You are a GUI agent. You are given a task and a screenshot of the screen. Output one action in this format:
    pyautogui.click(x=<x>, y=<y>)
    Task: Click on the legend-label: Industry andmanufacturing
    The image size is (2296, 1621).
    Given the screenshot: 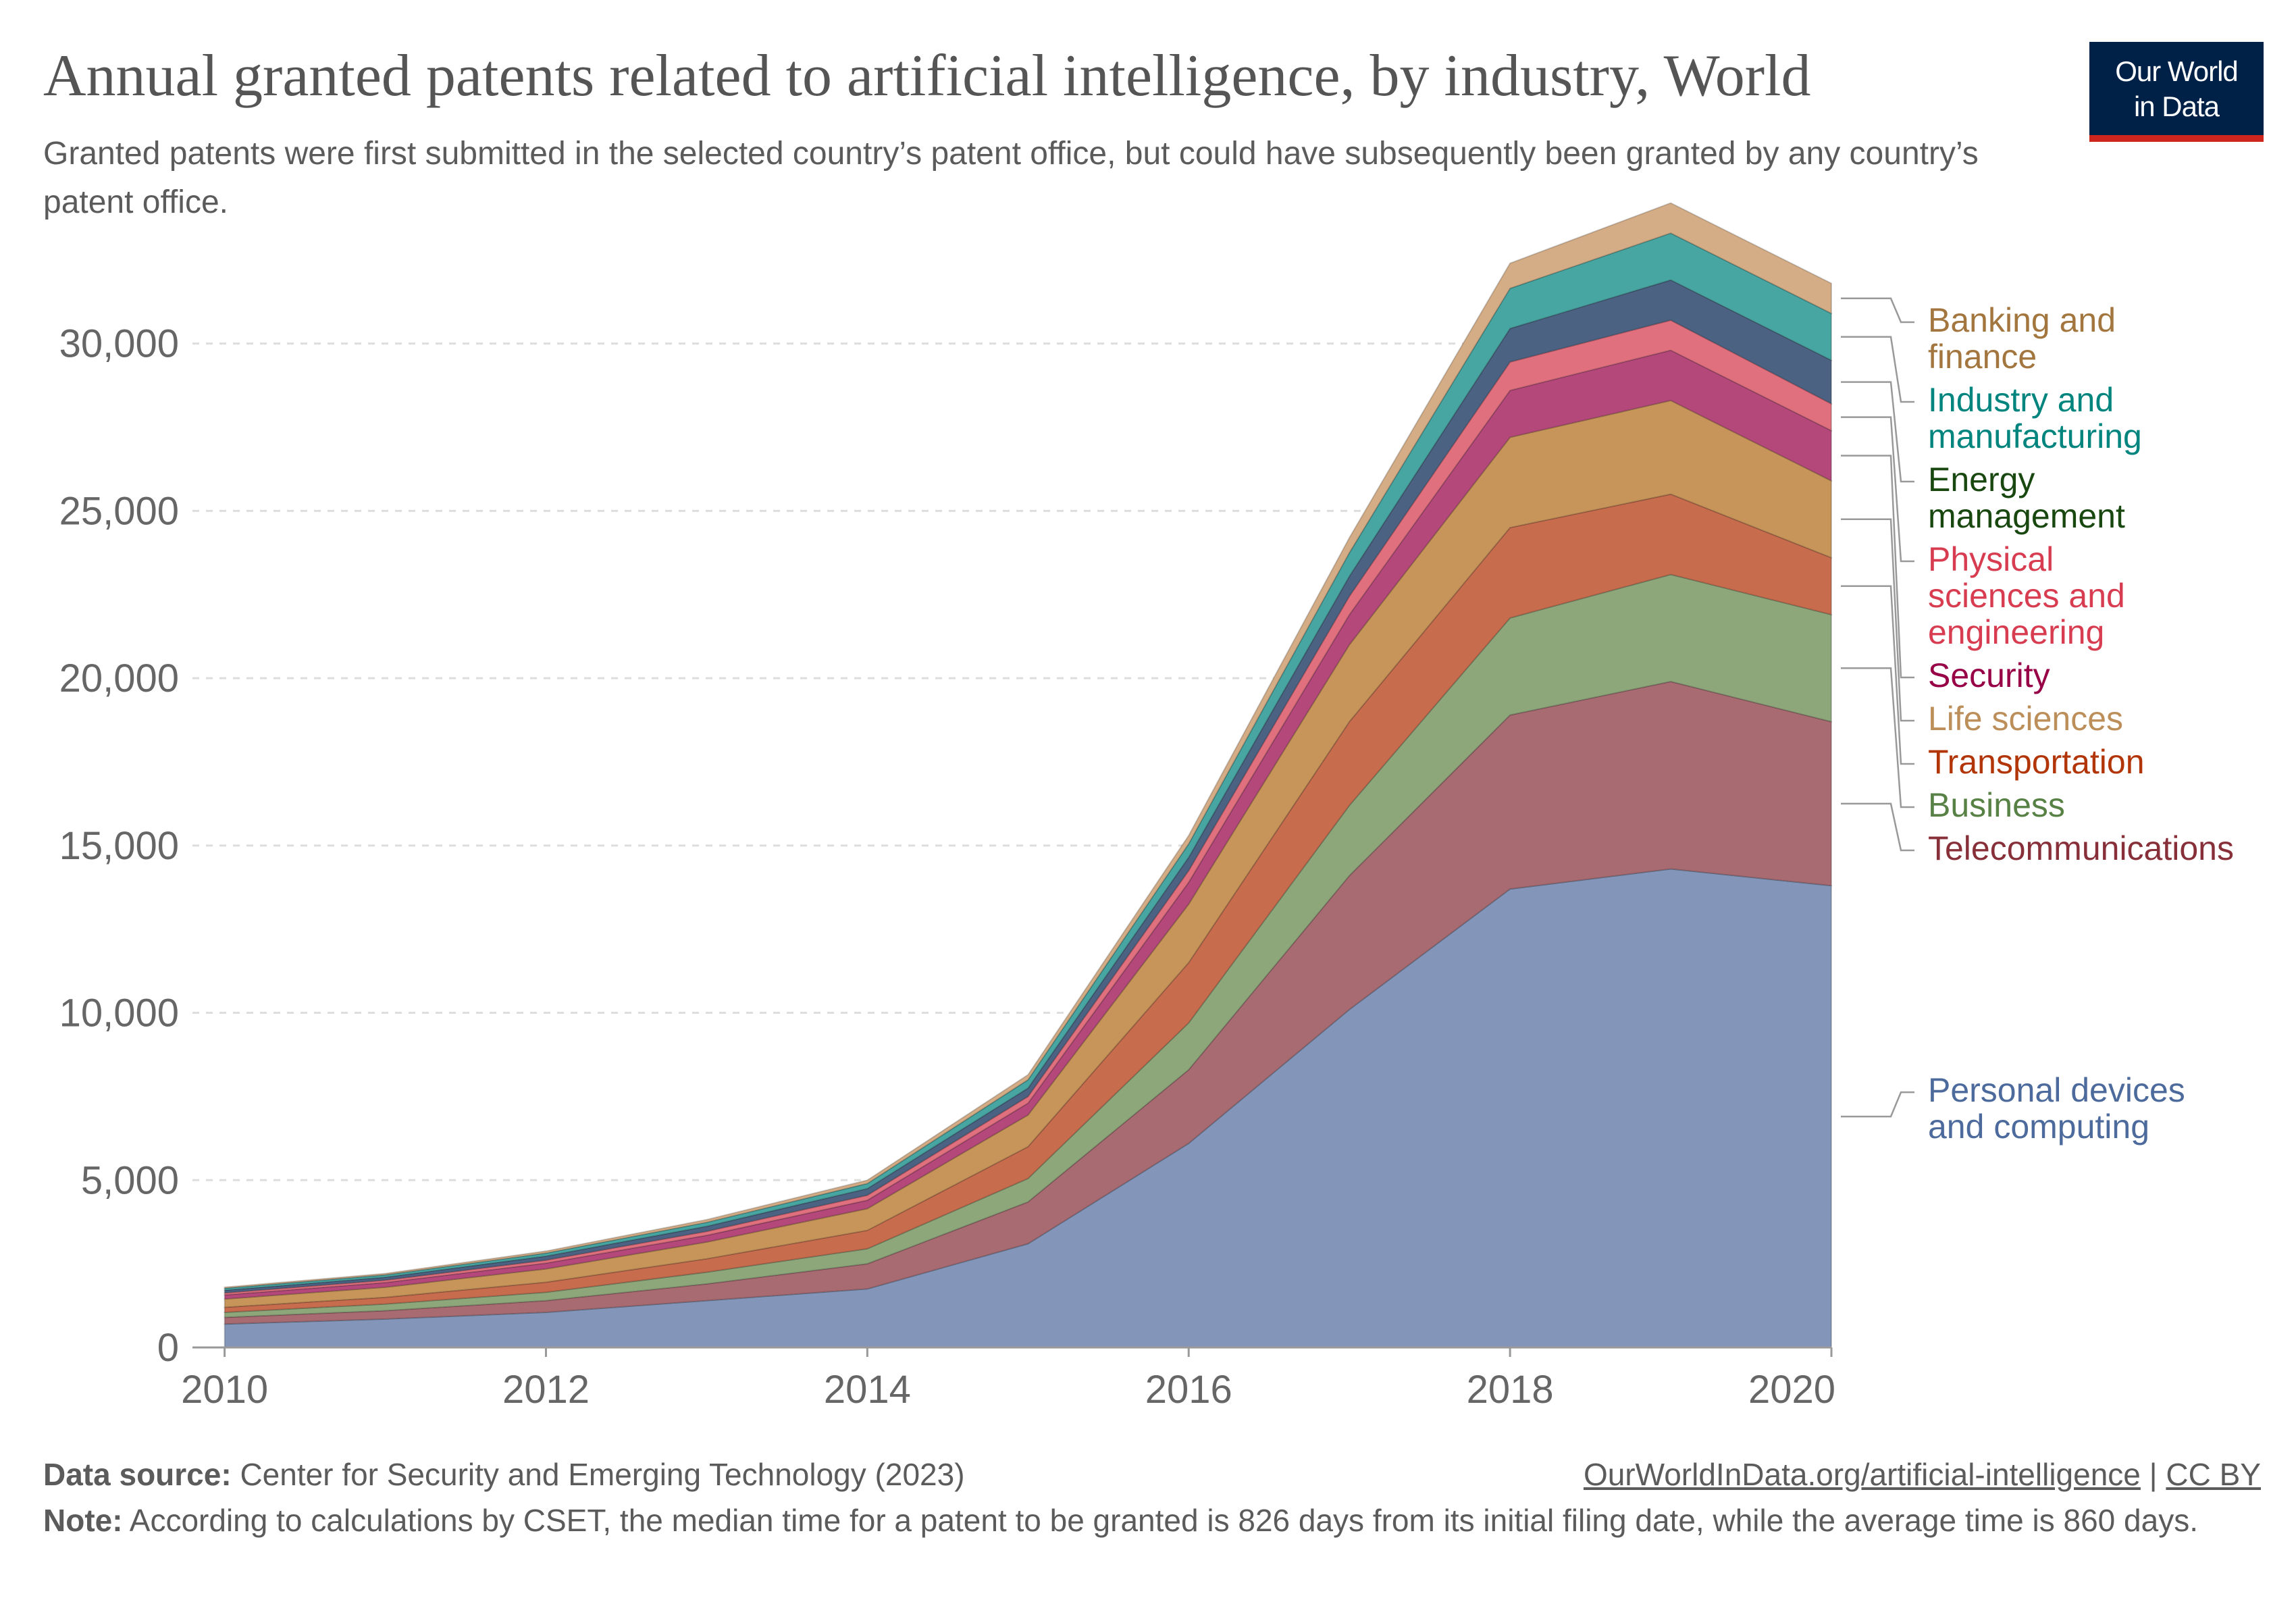 What is the action you would take?
    pyautogui.click(x=2035, y=418)
    